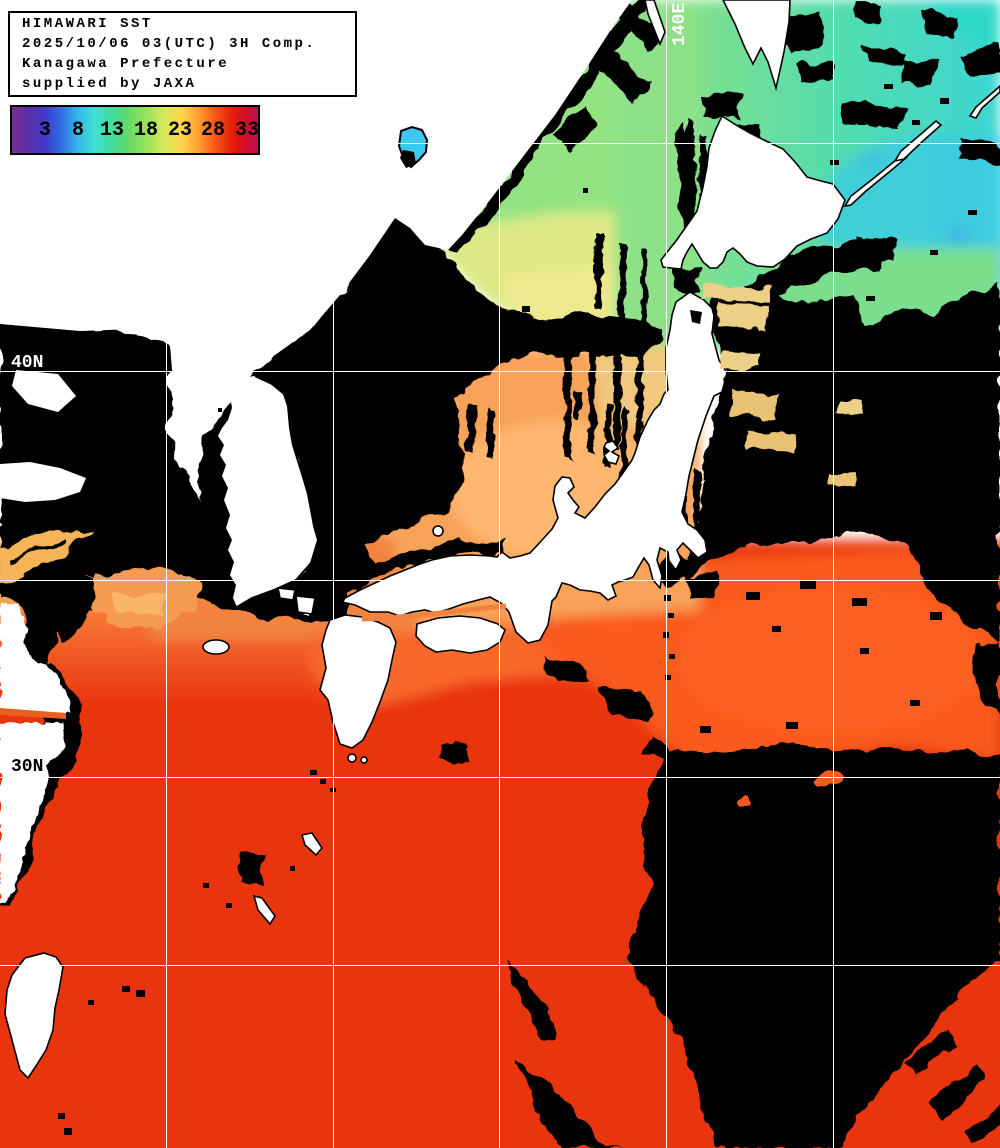  What do you see at coordinates (112, 130) in the screenshot?
I see `svg-text: 13` at bounding box center [112, 130].